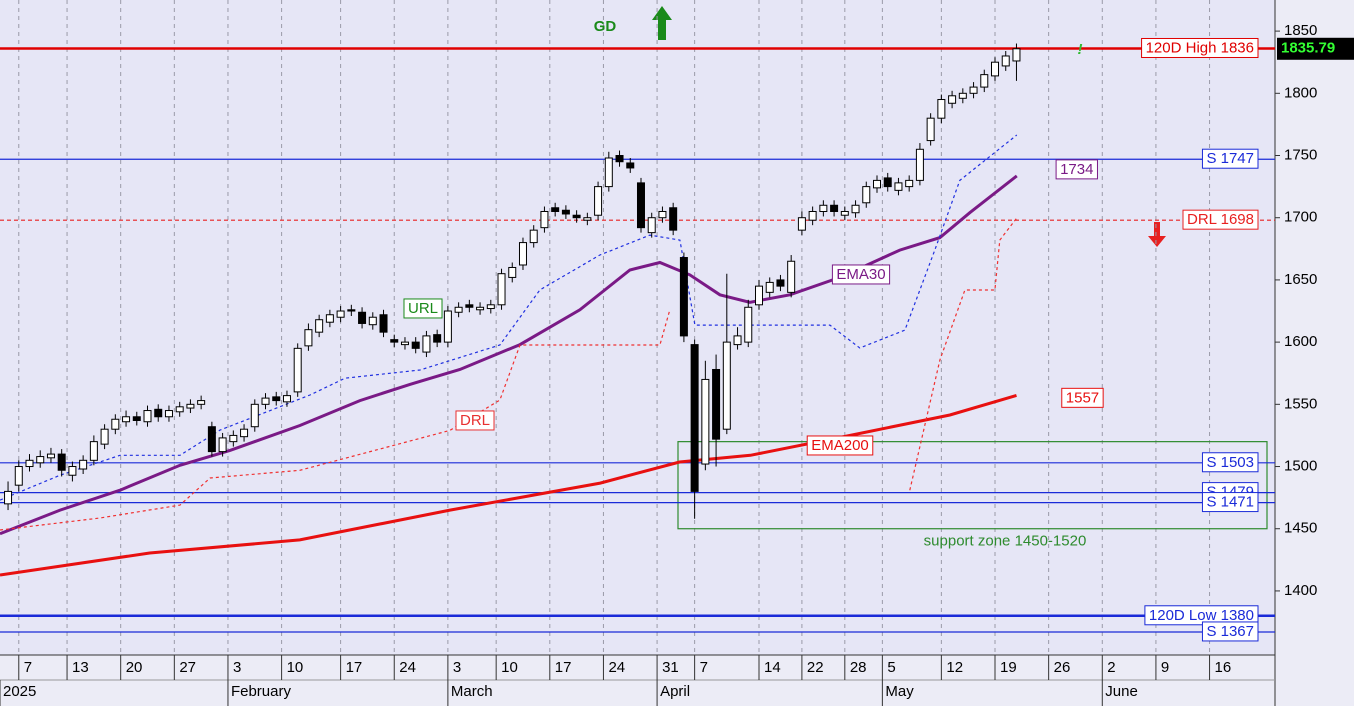 The width and height of the screenshot is (1354, 706). I want to click on x-tick-label: 10, so click(295, 667).